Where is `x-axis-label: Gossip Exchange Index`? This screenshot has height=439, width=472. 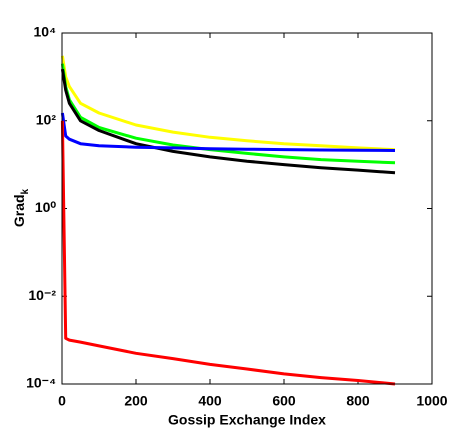
x-axis-label: Gossip Exchange Index is located at coordinates (247, 420).